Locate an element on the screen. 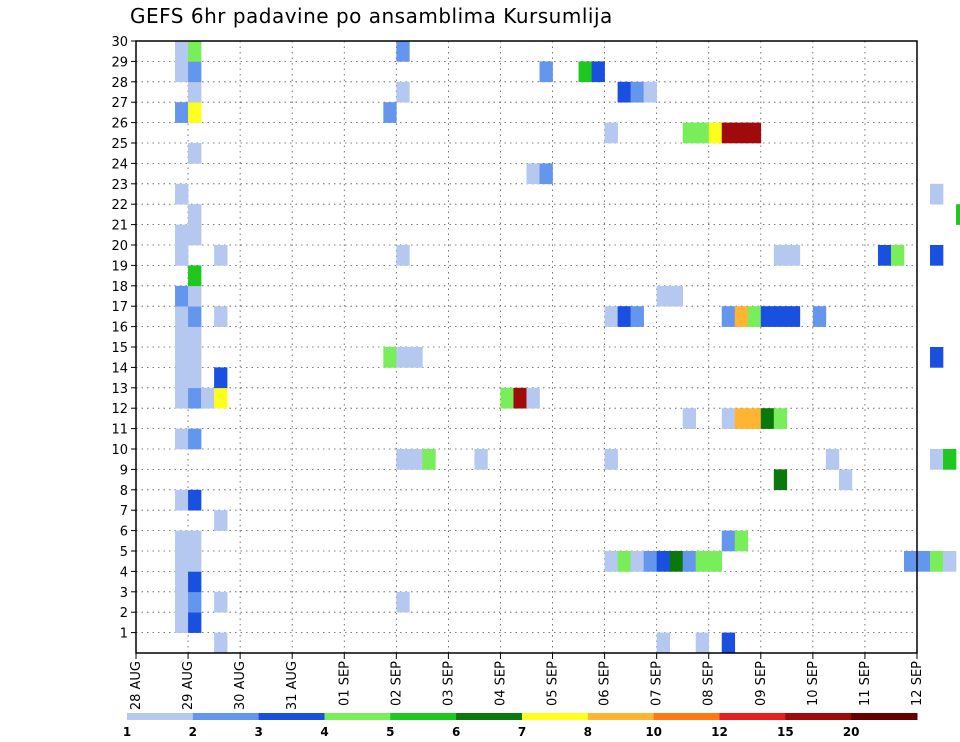  y-tick-label: 13 is located at coordinates (119, 389).